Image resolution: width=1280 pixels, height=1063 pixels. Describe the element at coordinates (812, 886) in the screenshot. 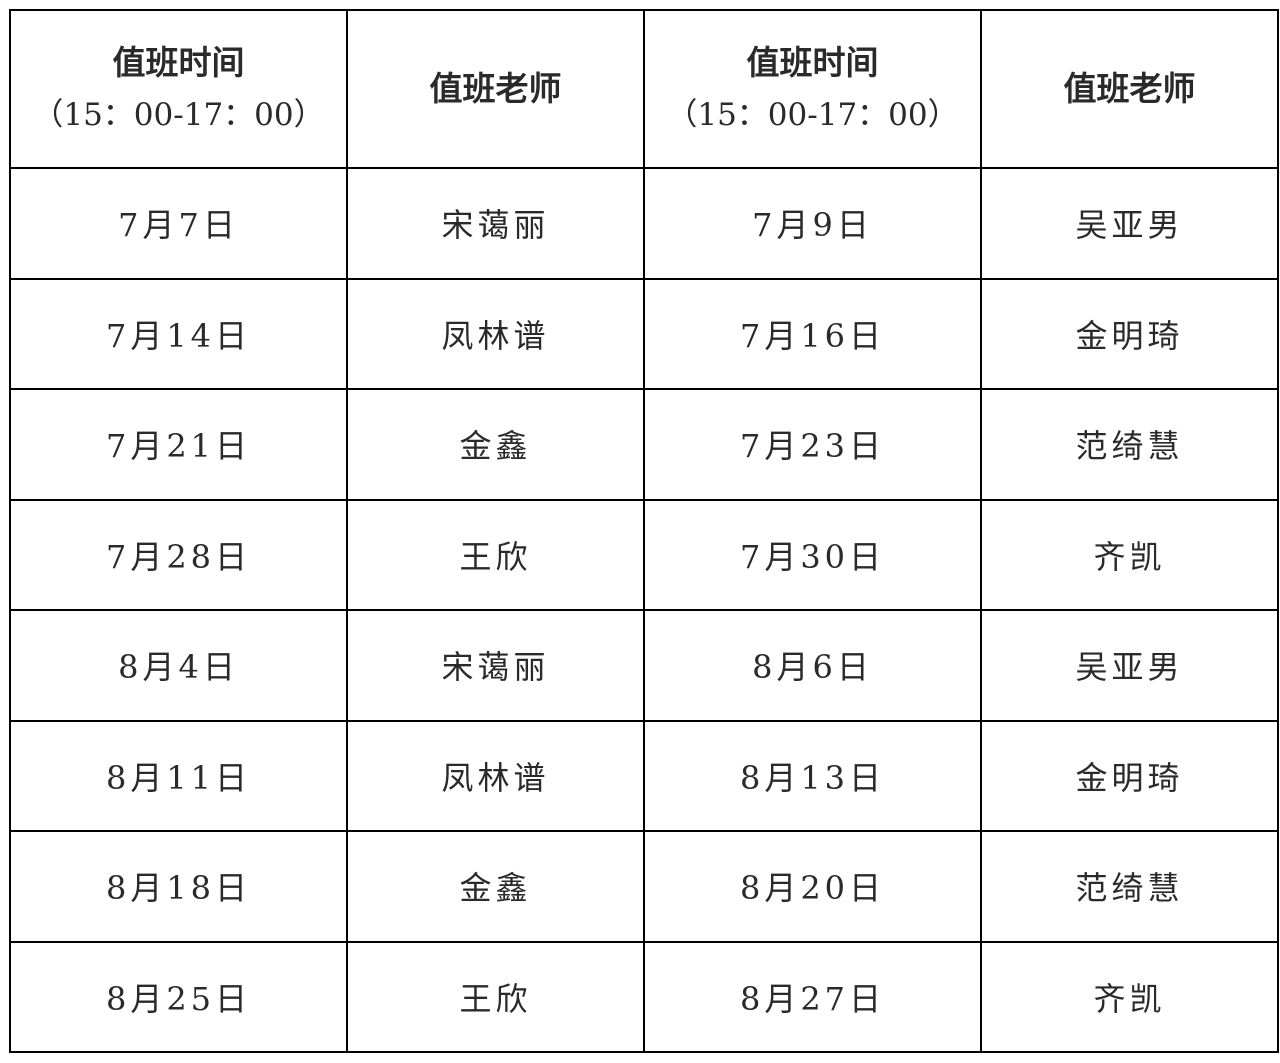

I see `date-cell: 8月20日` at that location.